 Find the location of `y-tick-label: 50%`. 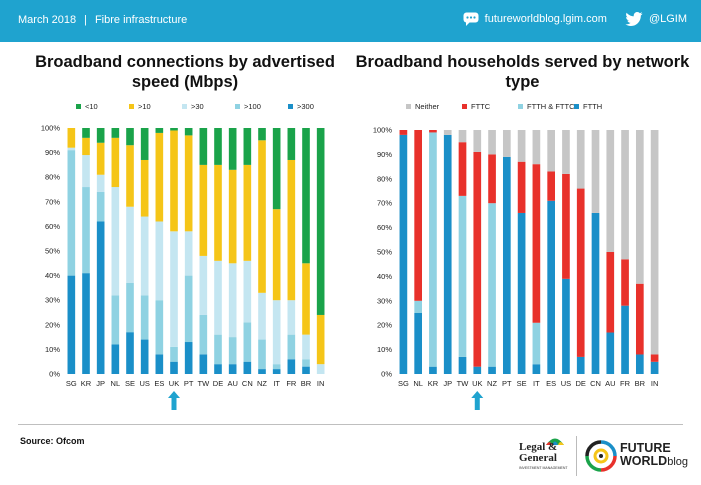

y-tick-label: 50% is located at coordinates (384, 252).